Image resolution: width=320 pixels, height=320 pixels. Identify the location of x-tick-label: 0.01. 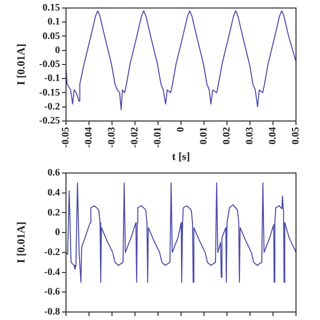
(204, 135).